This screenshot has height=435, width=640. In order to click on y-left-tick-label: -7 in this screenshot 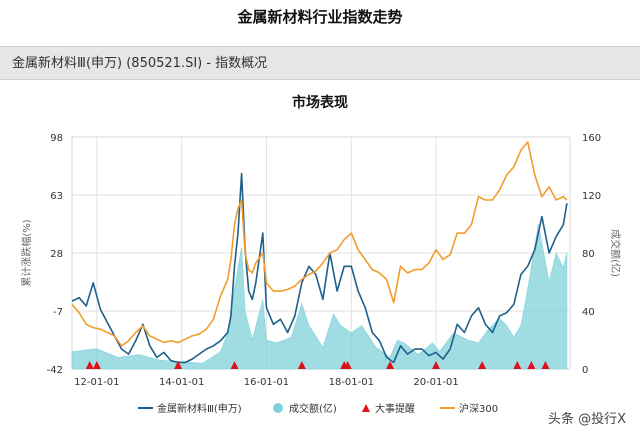, I will do `click(58, 312)`.